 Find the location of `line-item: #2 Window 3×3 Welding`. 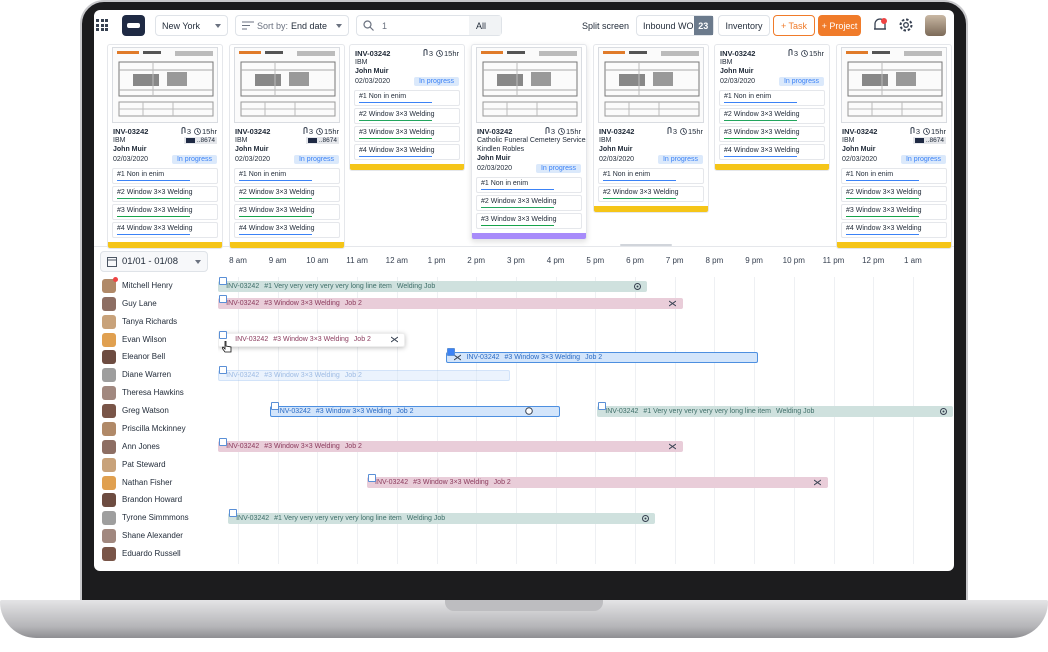

line-item: #2 Window 3×3 Welding is located at coordinates (529, 203).